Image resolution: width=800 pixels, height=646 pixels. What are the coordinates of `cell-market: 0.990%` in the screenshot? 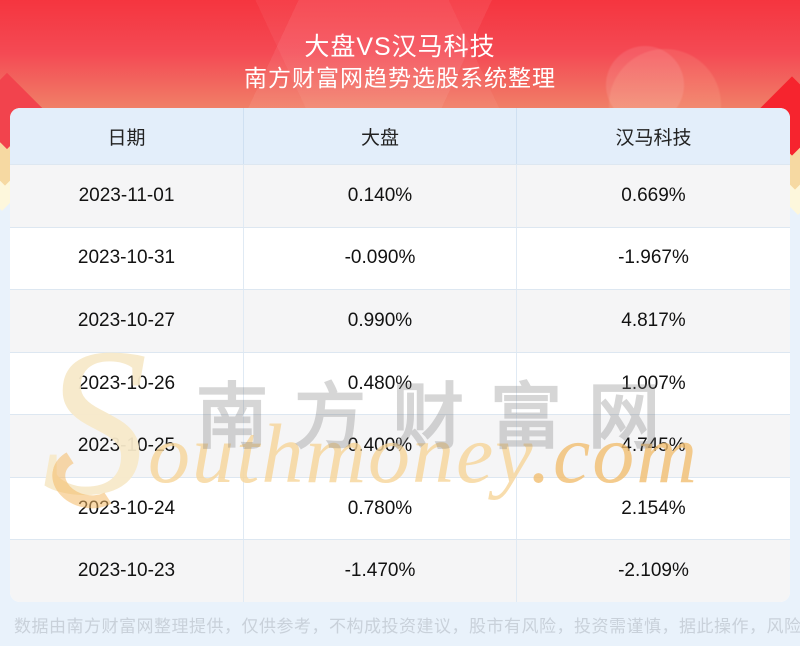 It's located at (380, 321).